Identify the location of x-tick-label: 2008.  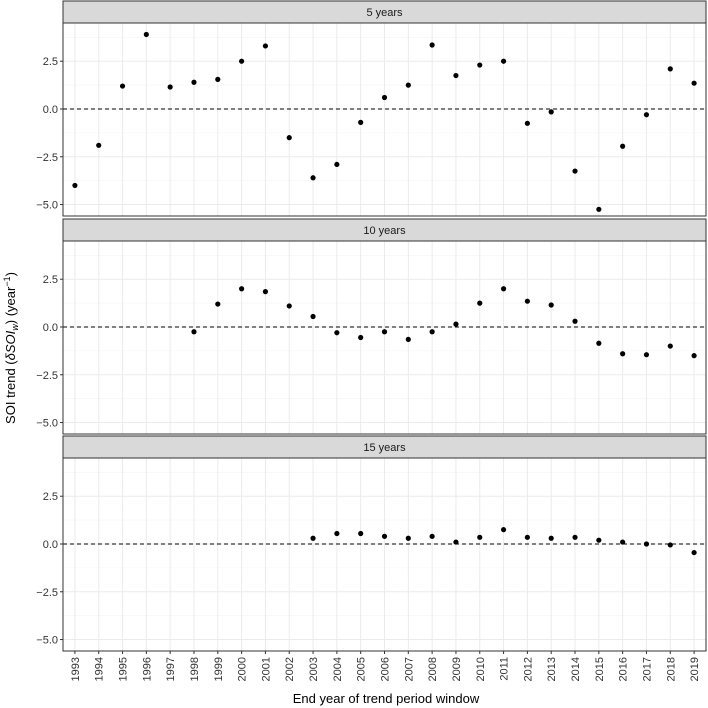
(433, 669).